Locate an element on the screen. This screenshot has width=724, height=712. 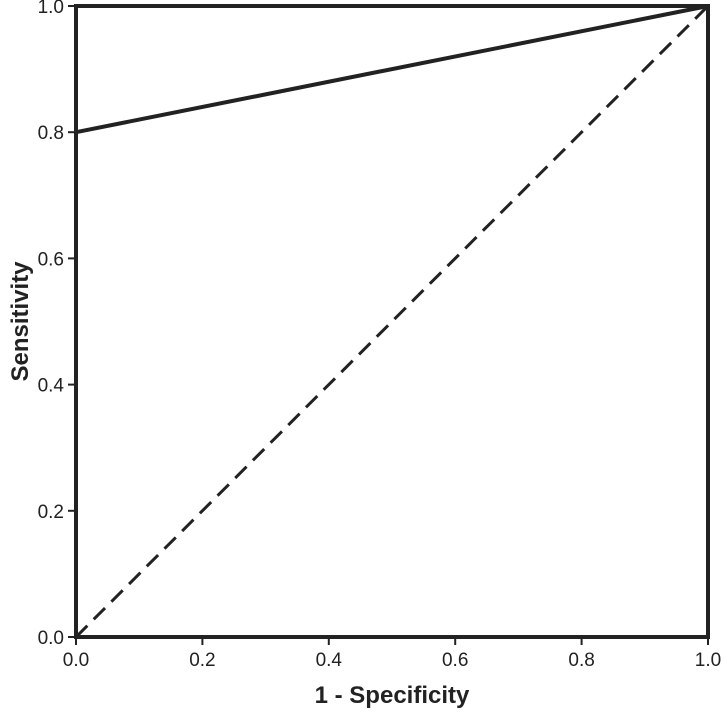
y-tick-label: 0.8 is located at coordinates (51, 133).